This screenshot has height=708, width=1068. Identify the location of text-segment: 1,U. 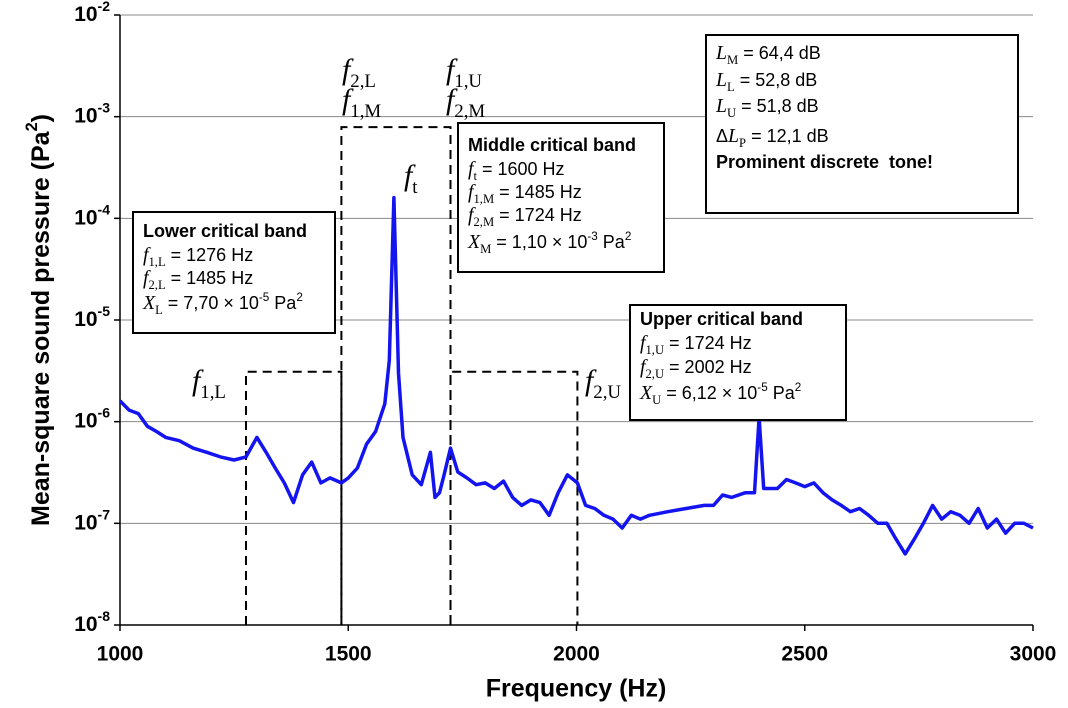
(468, 81).